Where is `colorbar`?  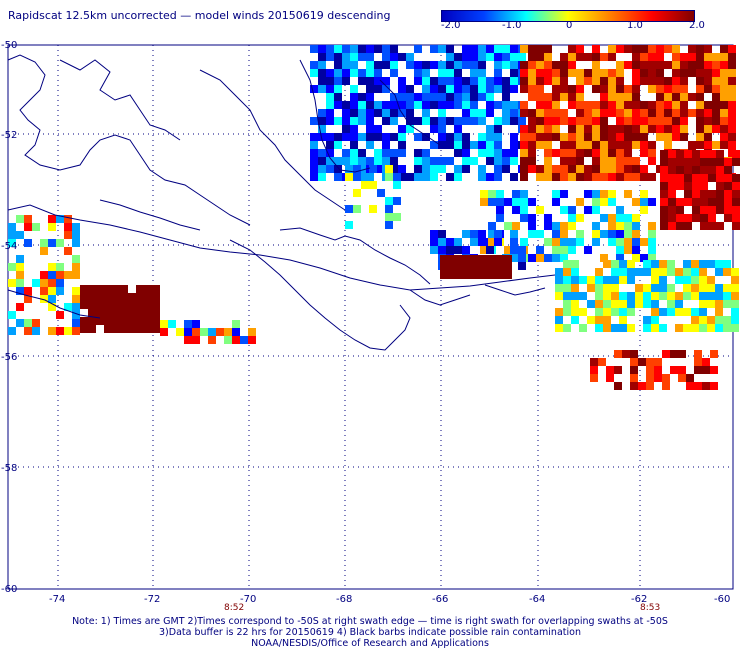 colorbar is located at coordinates (568, 16).